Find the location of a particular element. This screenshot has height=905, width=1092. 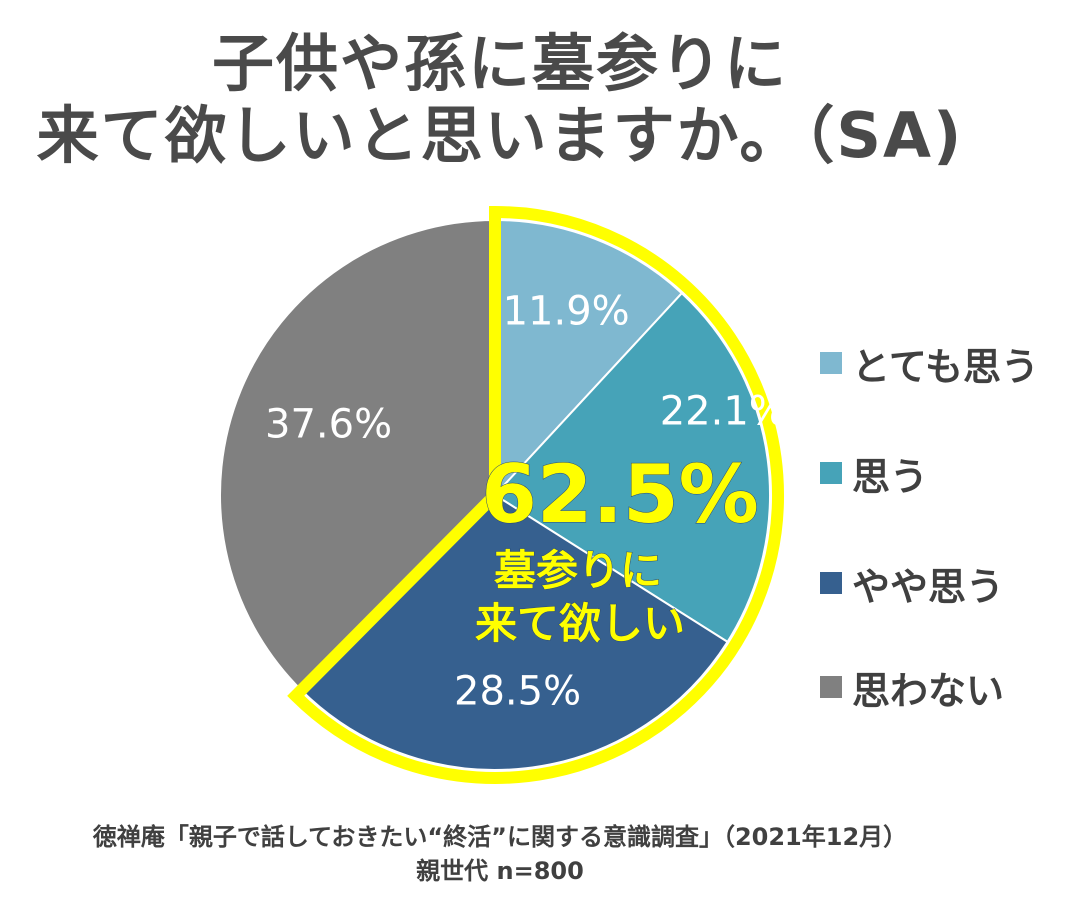

chart-title: 子供や孫に墓参りに 来て欲しいと思いますか。（SA) is located at coordinates (500, 100).